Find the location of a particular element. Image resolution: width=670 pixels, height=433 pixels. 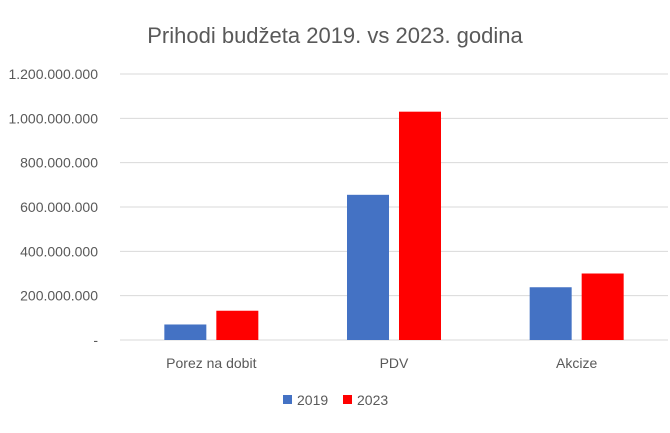

y-tick-label: - is located at coordinates (95, 340).